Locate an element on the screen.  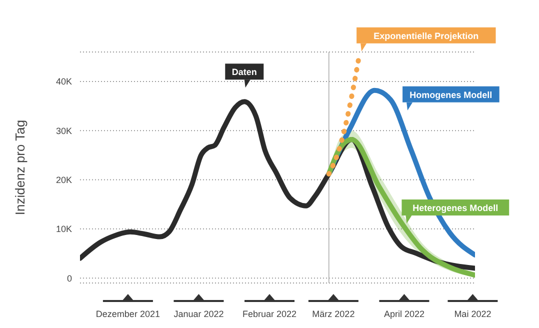
y-axis-title: Inzidenz pro Tag is located at coordinates (20, 168).